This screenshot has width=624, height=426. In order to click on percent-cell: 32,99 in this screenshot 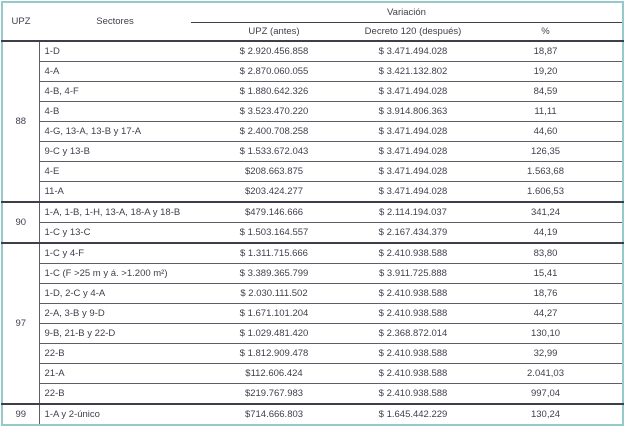, I will do `click(546, 353)`.